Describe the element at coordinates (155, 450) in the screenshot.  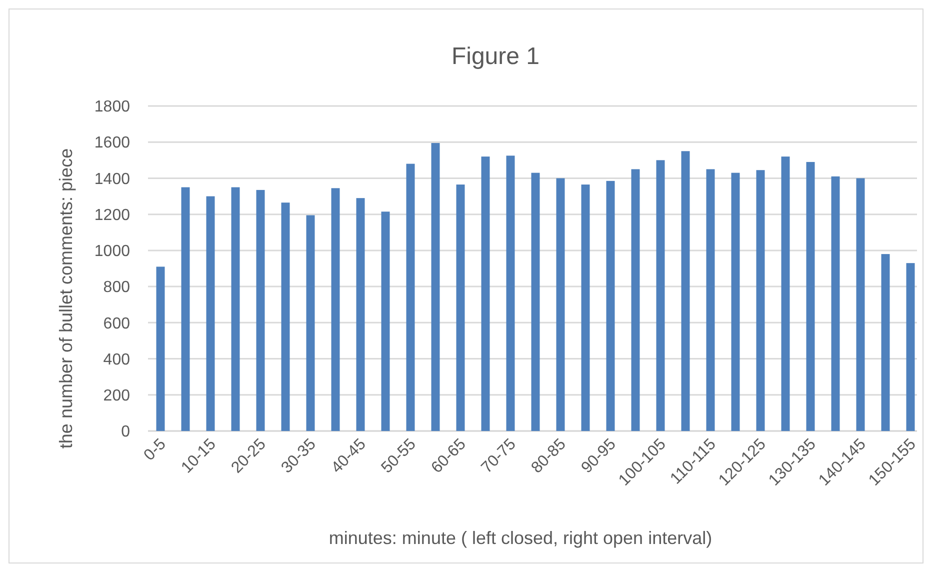
I see `x-tick-label: 0-5` at that location.